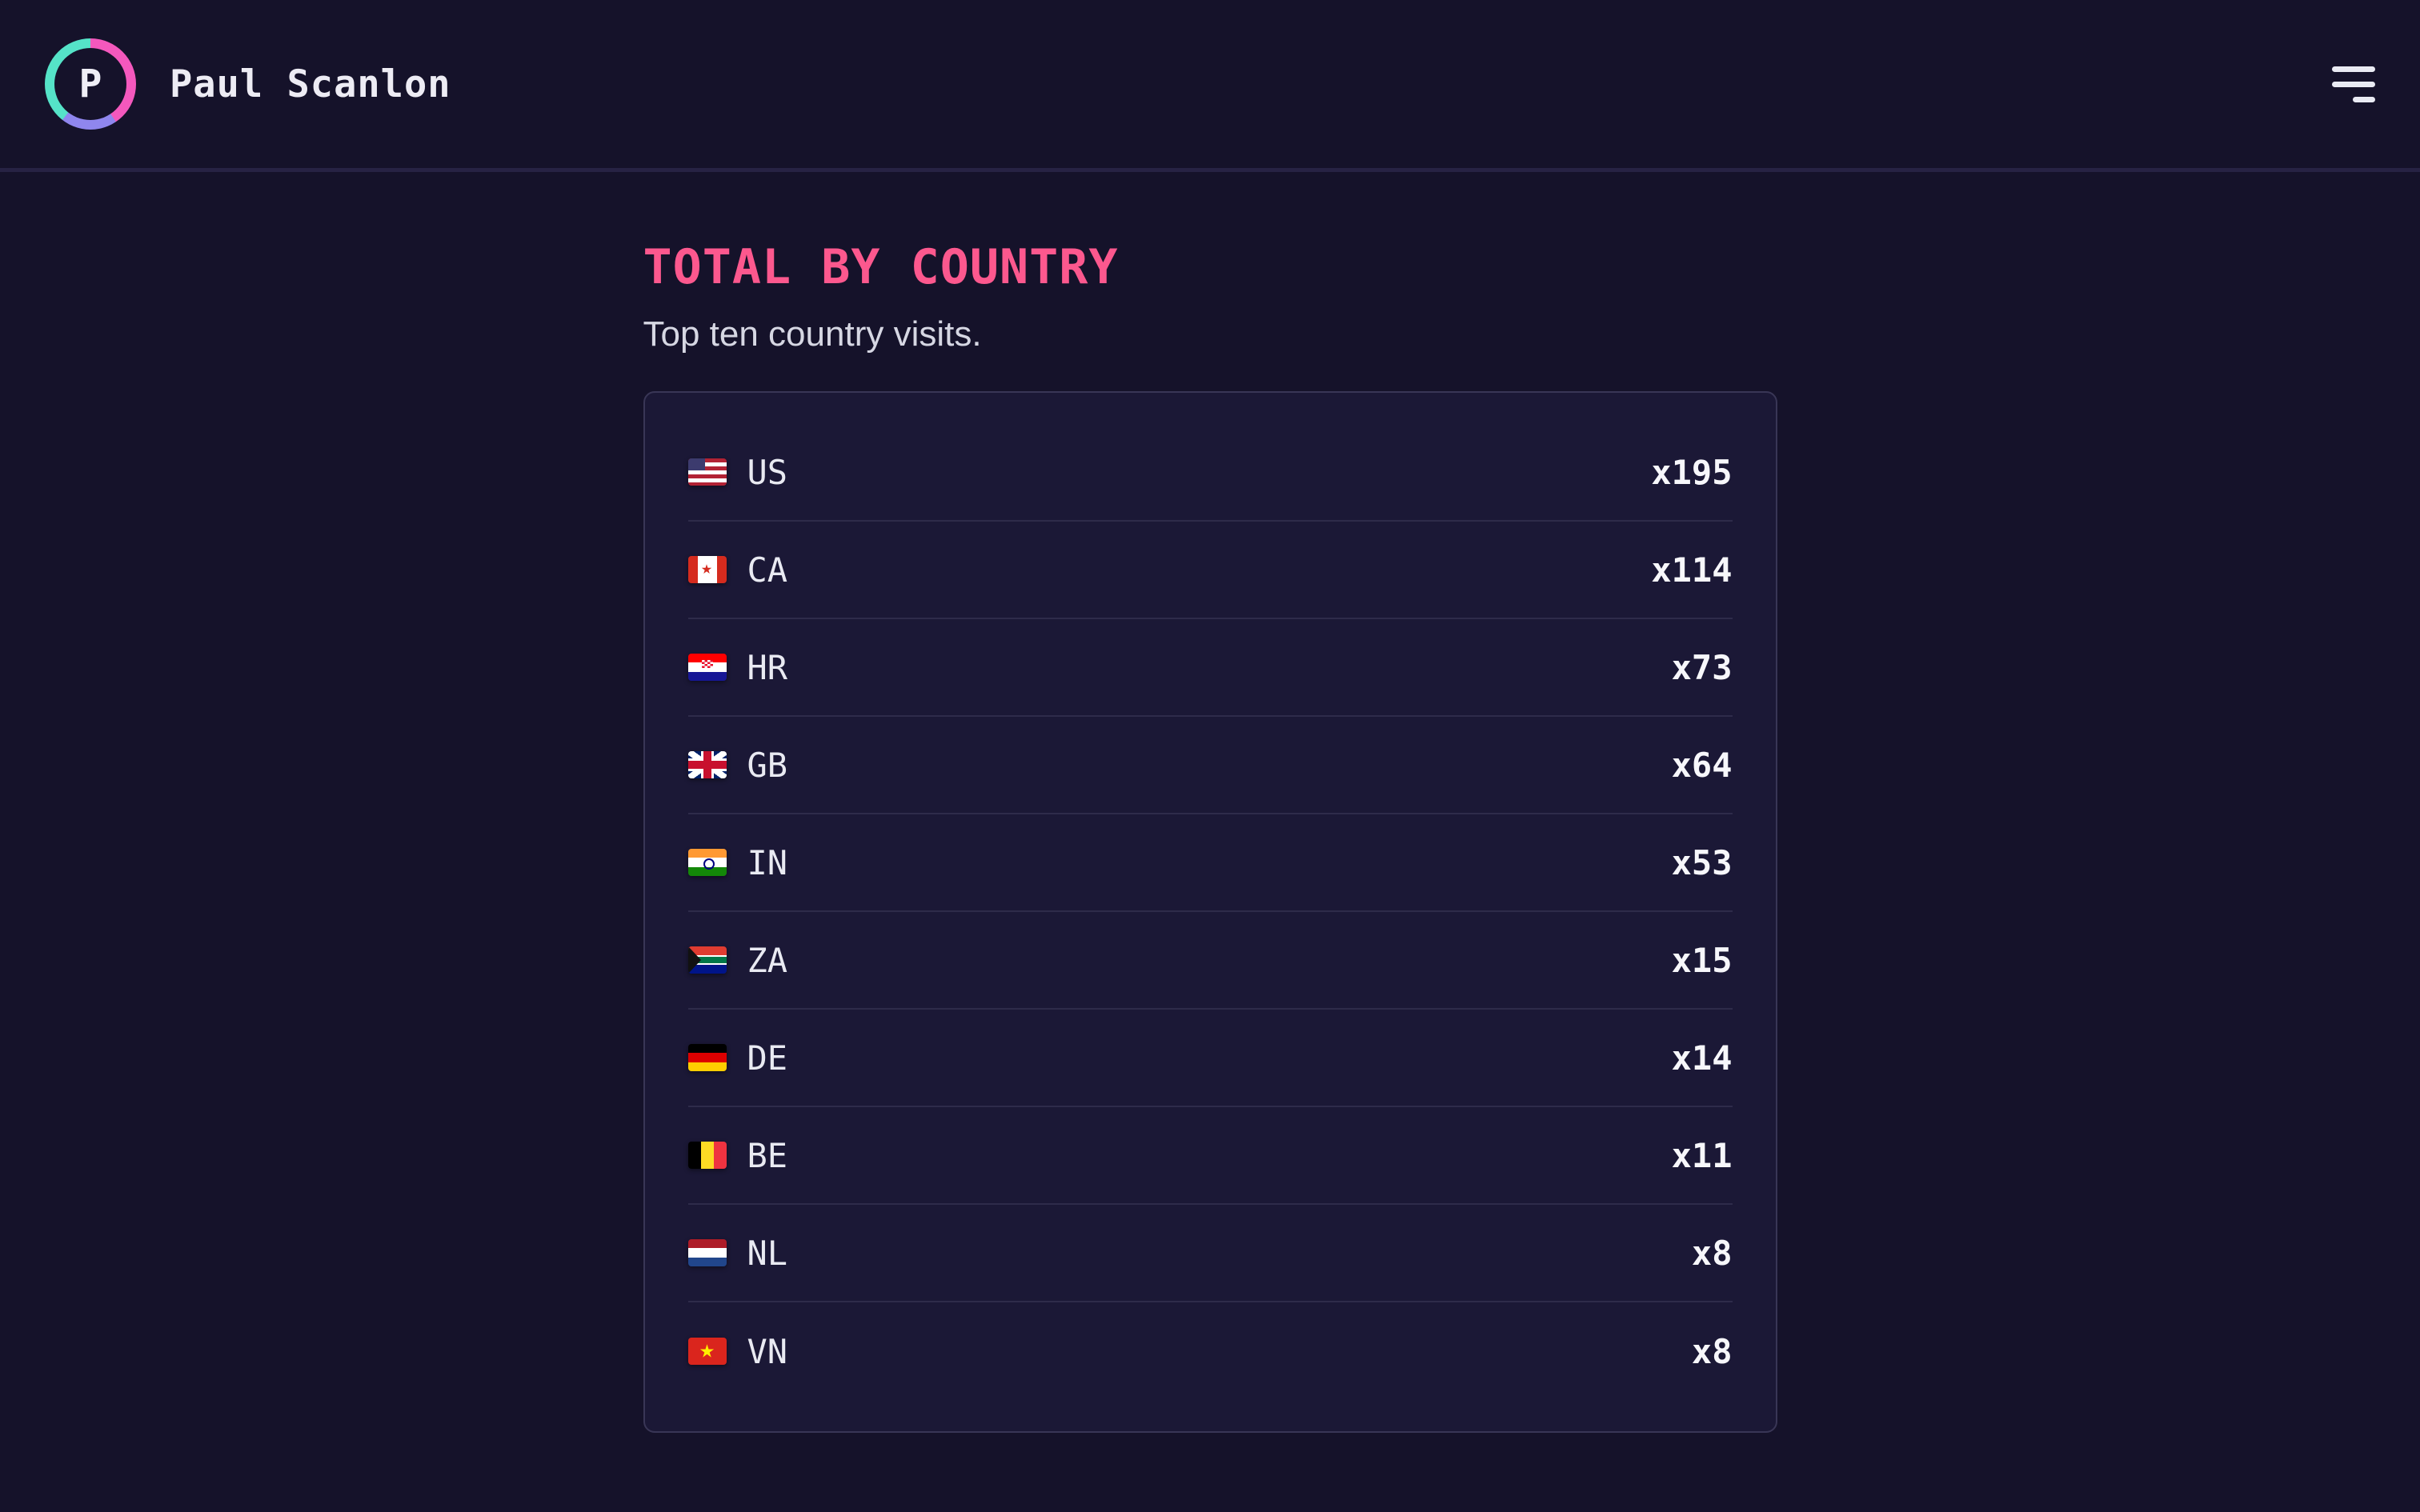 This screenshot has width=2420, height=1512. Describe the element at coordinates (1702, 765) in the screenshot. I see `visit-count: x64` at that location.